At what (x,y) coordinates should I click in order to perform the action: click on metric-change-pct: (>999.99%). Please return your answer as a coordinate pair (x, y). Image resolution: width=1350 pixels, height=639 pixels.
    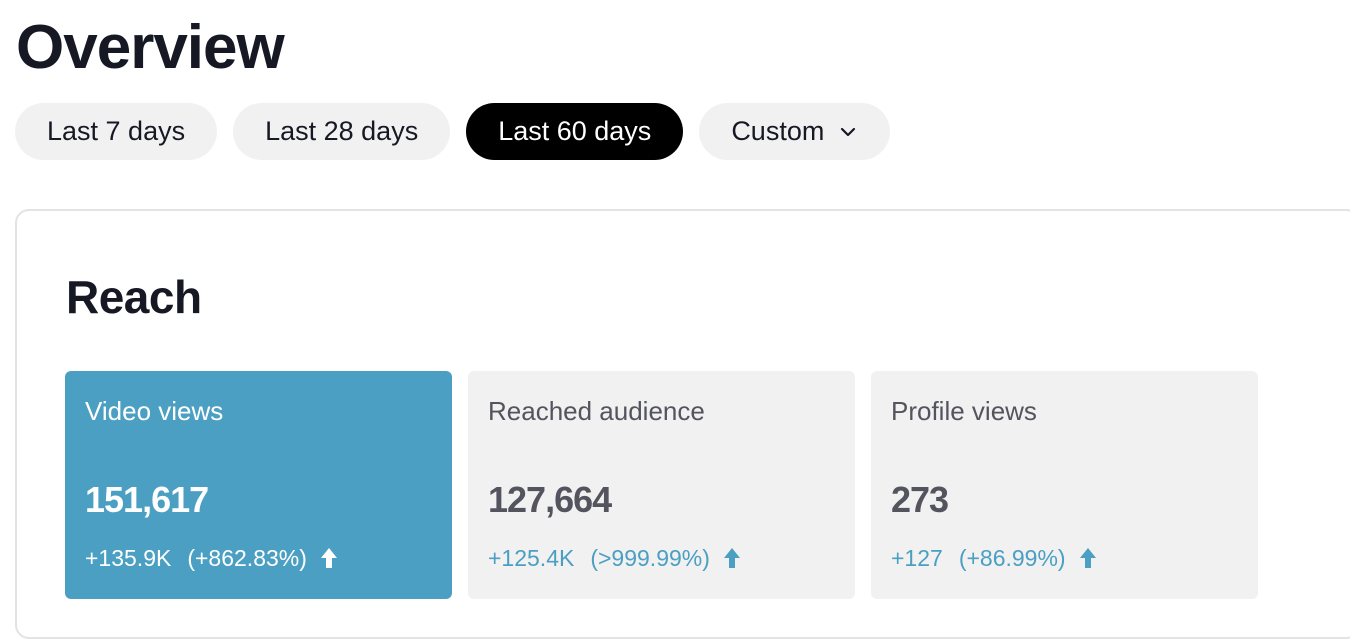
    Looking at the image, I should click on (650, 558).